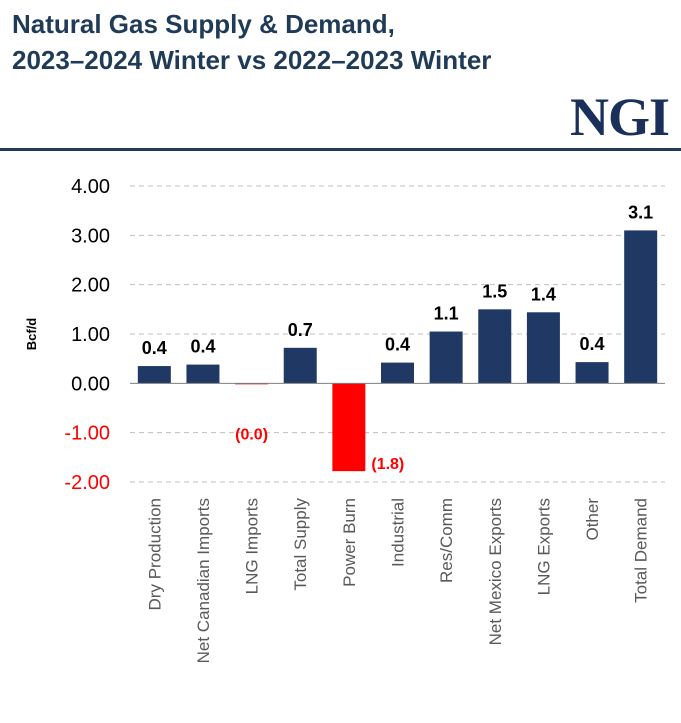 The height and width of the screenshot is (723, 681). What do you see at coordinates (154, 554) in the screenshot?
I see `category-label: Dry Production` at bounding box center [154, 554].